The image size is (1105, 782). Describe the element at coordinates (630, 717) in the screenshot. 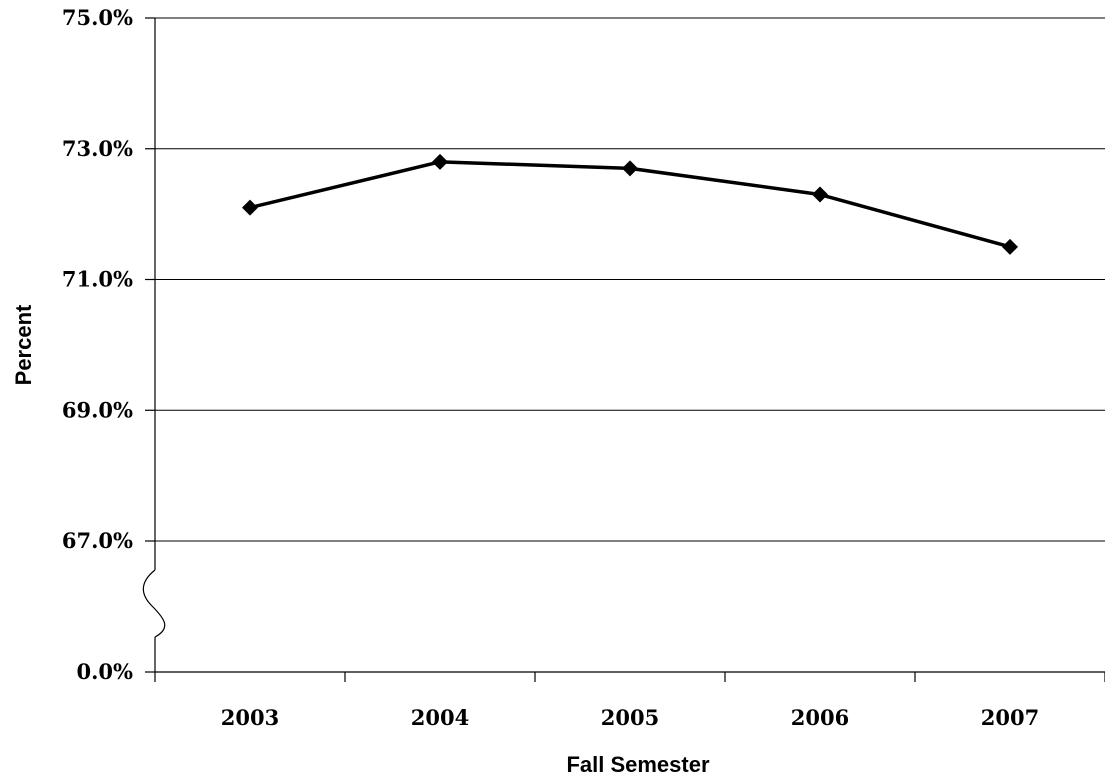

I see `x-tick-label: 2005` at that location.